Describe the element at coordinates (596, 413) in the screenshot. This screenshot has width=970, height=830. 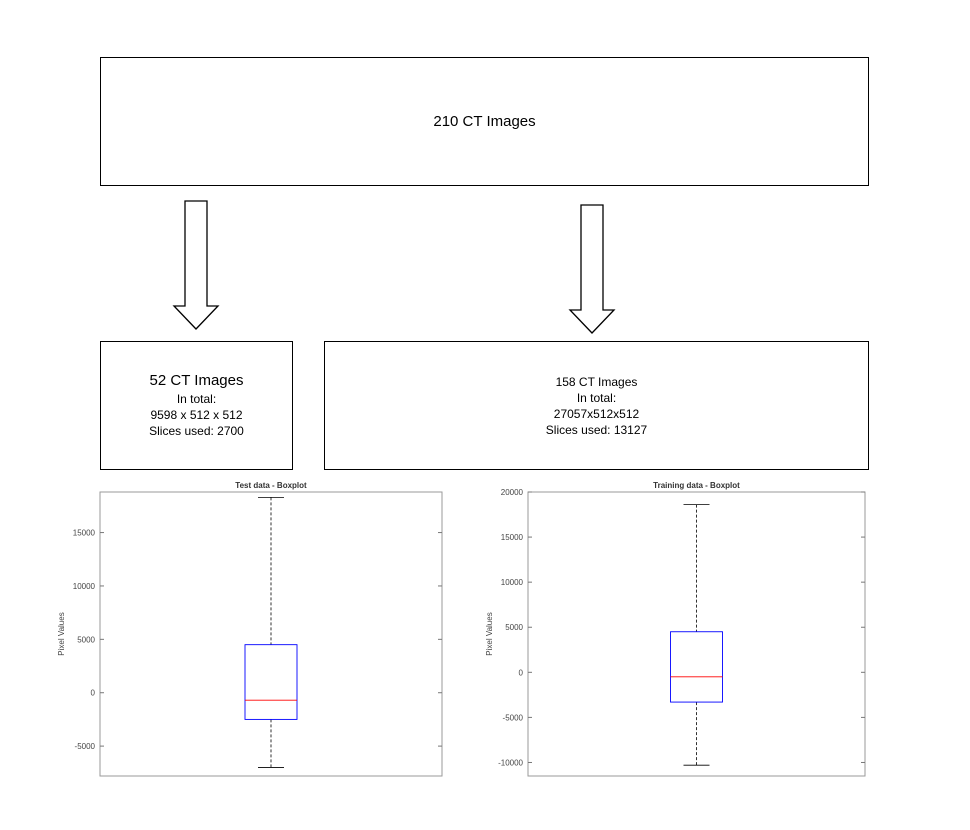
I see `training-set-line-3: 27057x512x512` at that location.